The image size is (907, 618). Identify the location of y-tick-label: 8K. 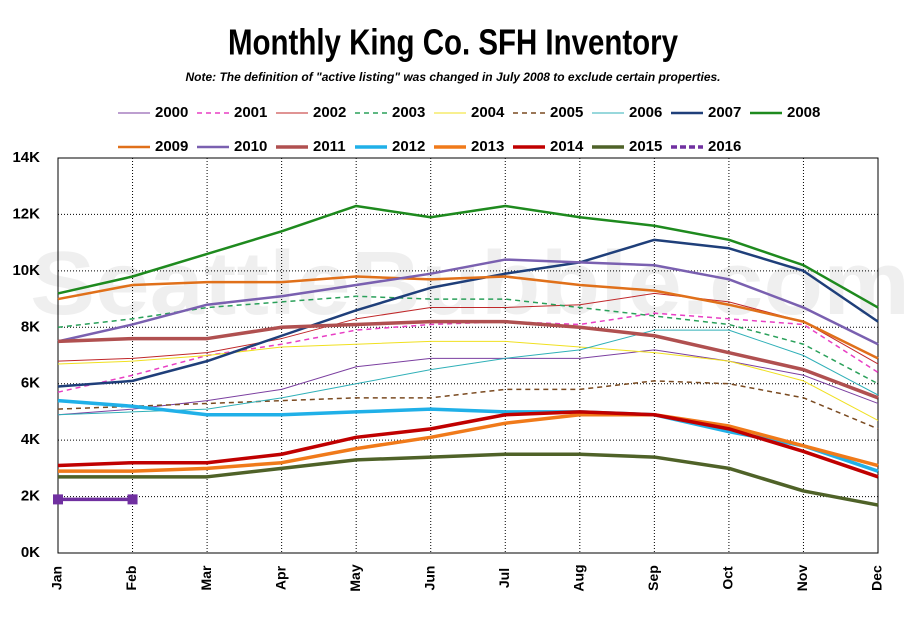
(30, 326).